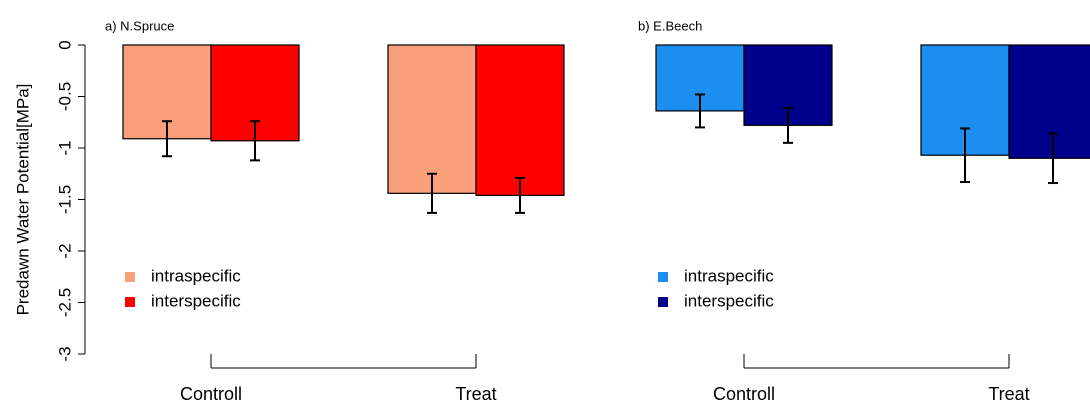 The width and height of the screenshot is (1090, 409). I want to click on y-axis-label: Predawn Water Potential[MPa], so click(22, 200).